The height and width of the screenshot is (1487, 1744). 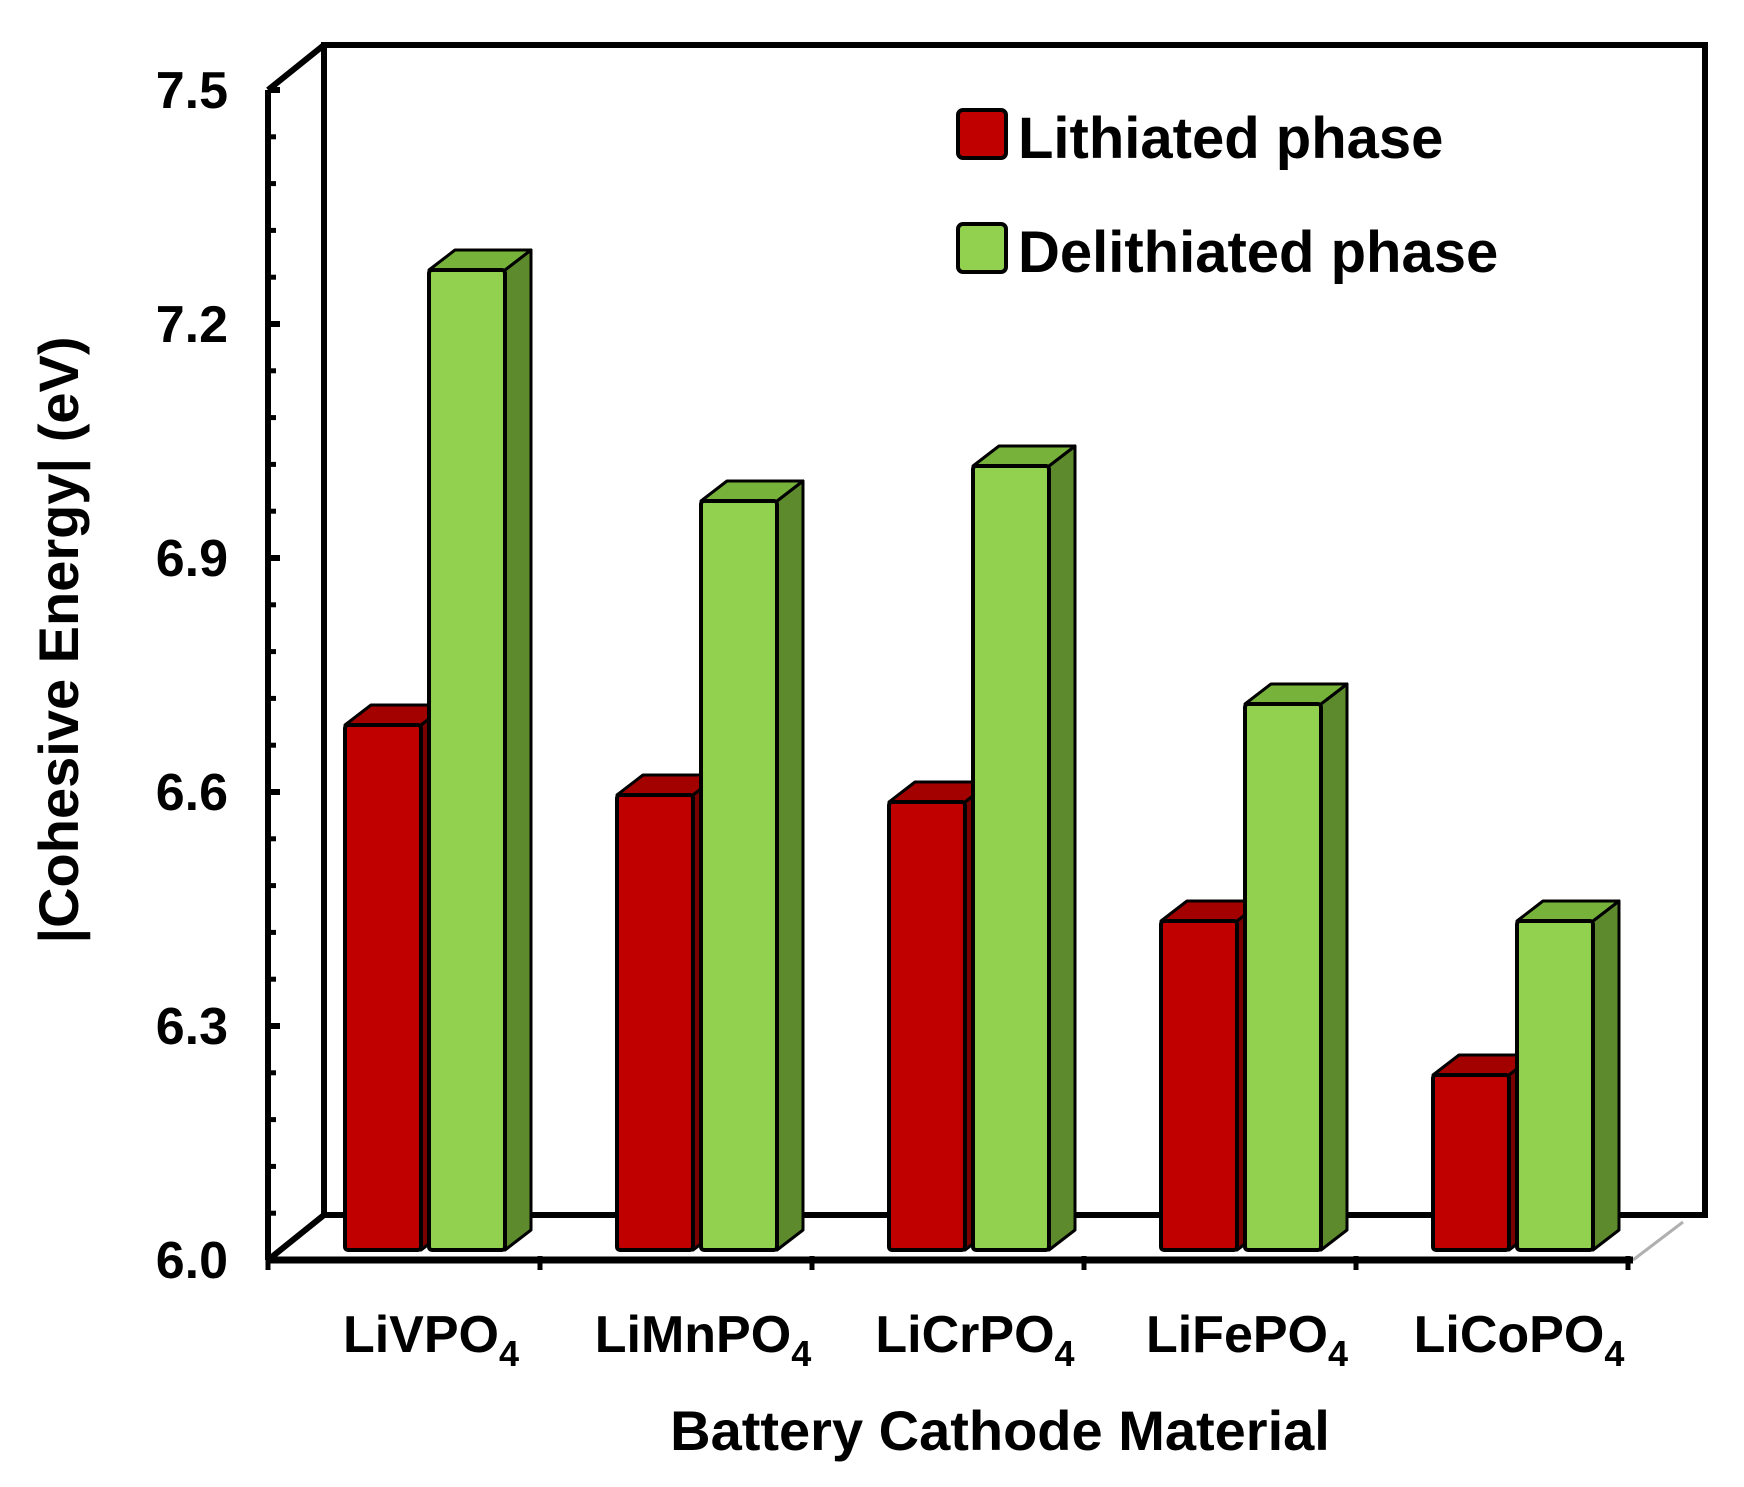 I want to click on x-category-label: LiCrPO4, so click(x=974, y=1340).